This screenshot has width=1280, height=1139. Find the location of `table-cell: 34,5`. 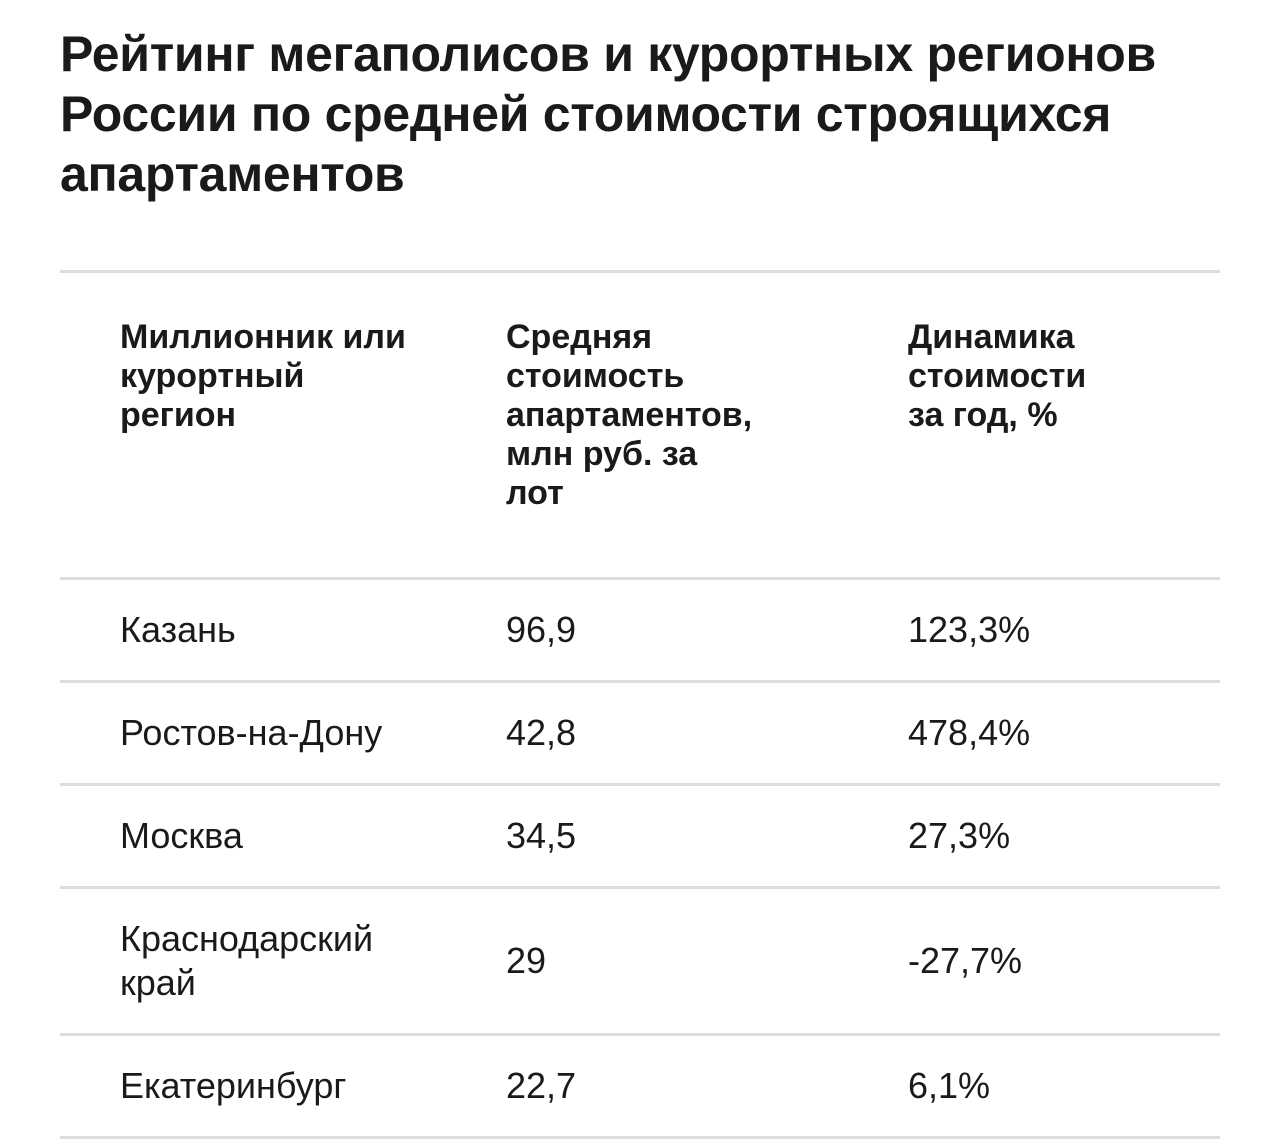

table-cell: 34,5 is located at coordinates (541, 835).